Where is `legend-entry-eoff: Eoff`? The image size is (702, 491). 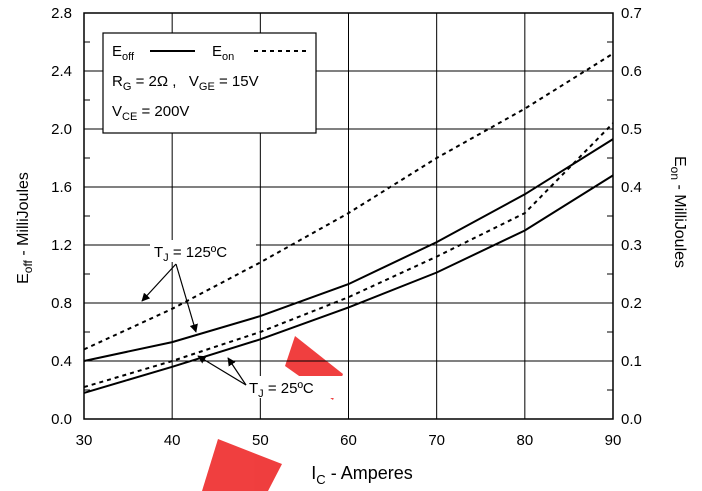
legend-entry-eoff: Eoff is located at coordinates (123, 53).